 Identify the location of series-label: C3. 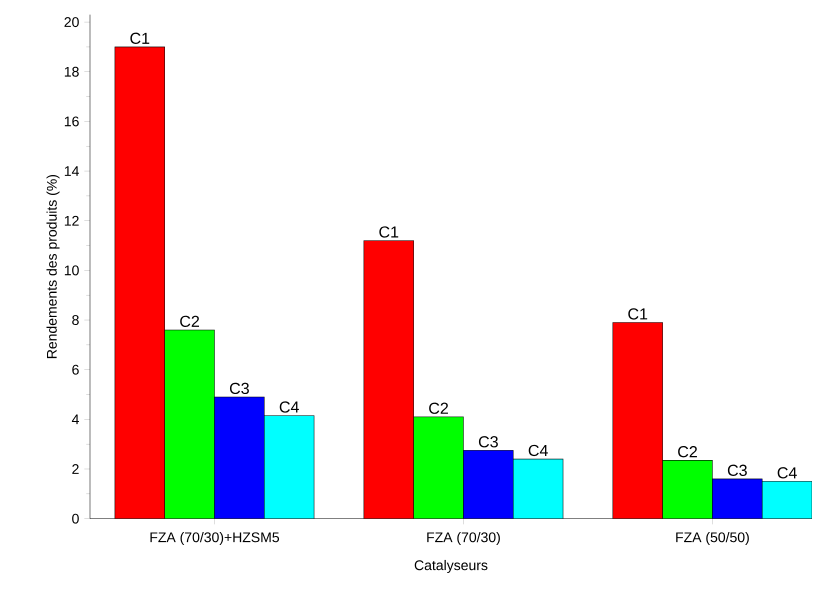
(239, 388).